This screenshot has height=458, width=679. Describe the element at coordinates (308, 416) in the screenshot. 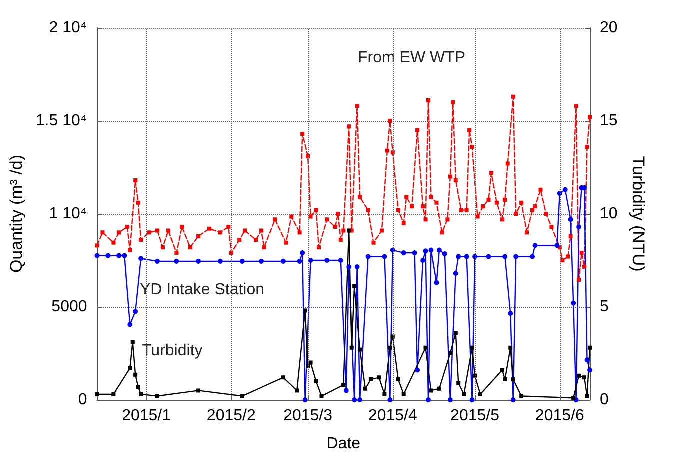

I see `x-tick-label: 2015/3` at that location.